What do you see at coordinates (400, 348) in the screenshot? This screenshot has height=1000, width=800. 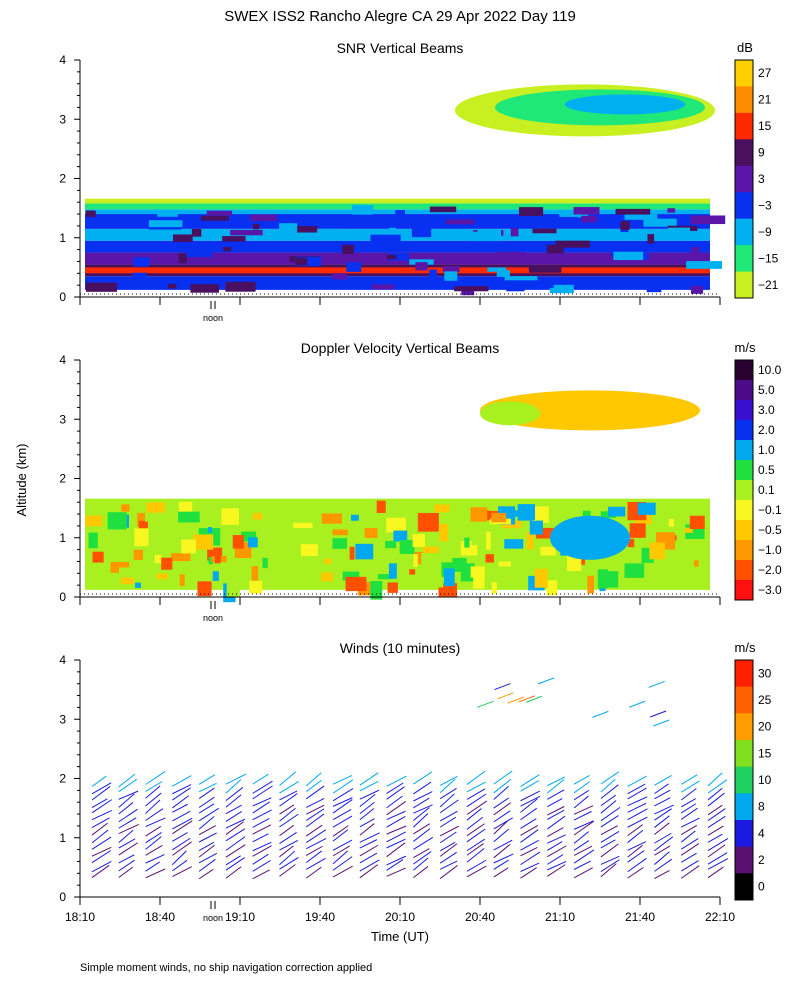 I see `panel-title: Doppler Velocity Vertical Beams` at bounding box center [400, 348].